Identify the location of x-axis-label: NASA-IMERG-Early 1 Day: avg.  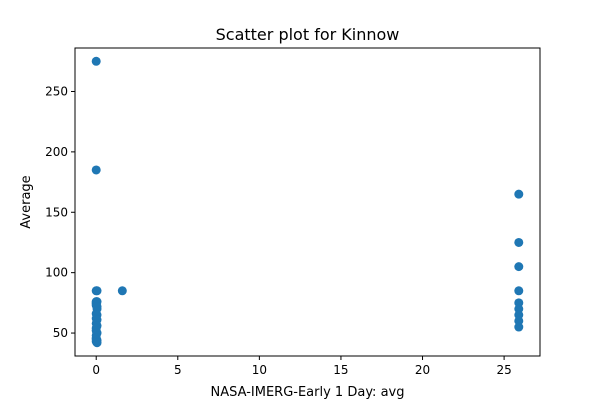
(308, 392).